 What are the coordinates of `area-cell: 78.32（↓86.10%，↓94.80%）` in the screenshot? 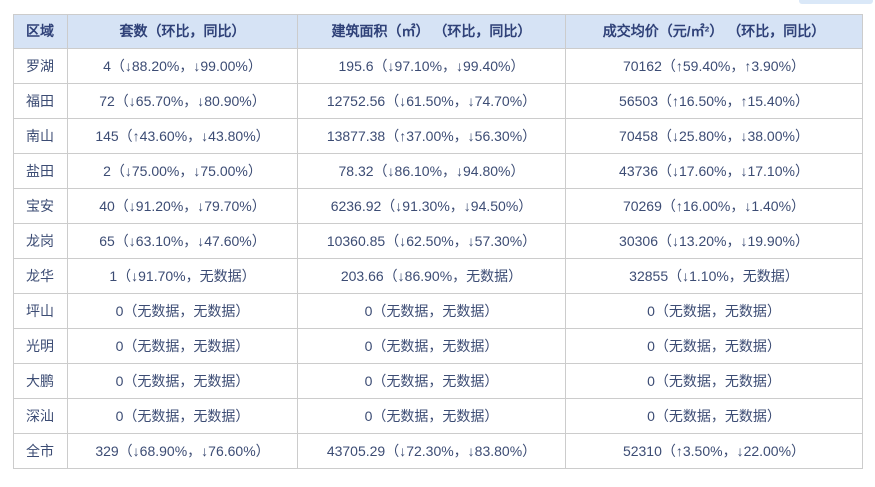 It's located at (431, 171).